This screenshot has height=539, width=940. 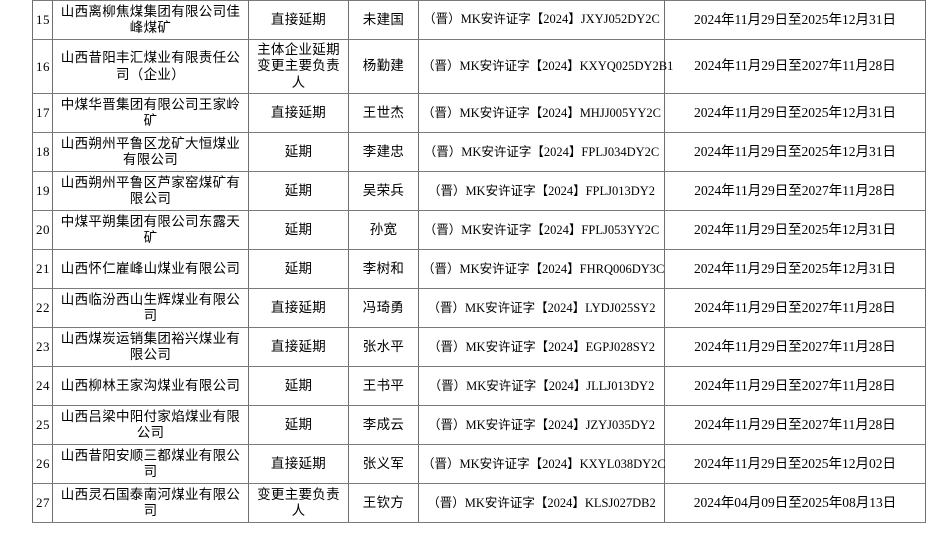 I want to click on cell-responsible-person: 李树和, so click(x=383, y=269).